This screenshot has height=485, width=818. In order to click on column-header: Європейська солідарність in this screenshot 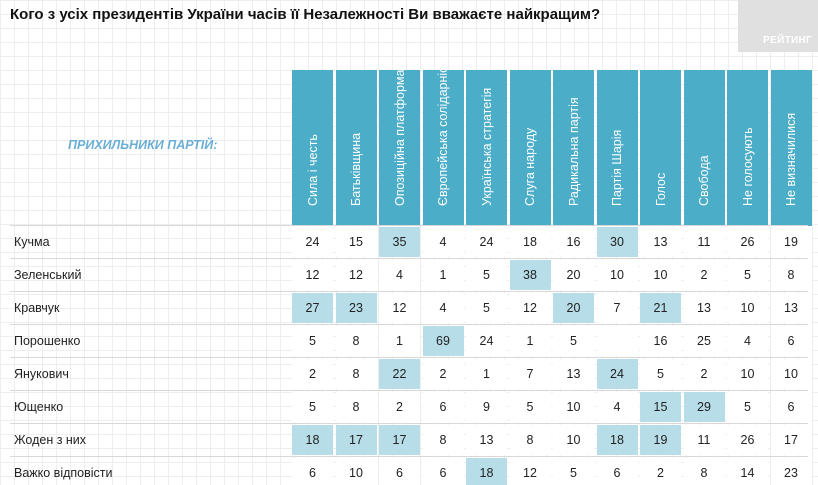, I will do `click(443, 140)`.